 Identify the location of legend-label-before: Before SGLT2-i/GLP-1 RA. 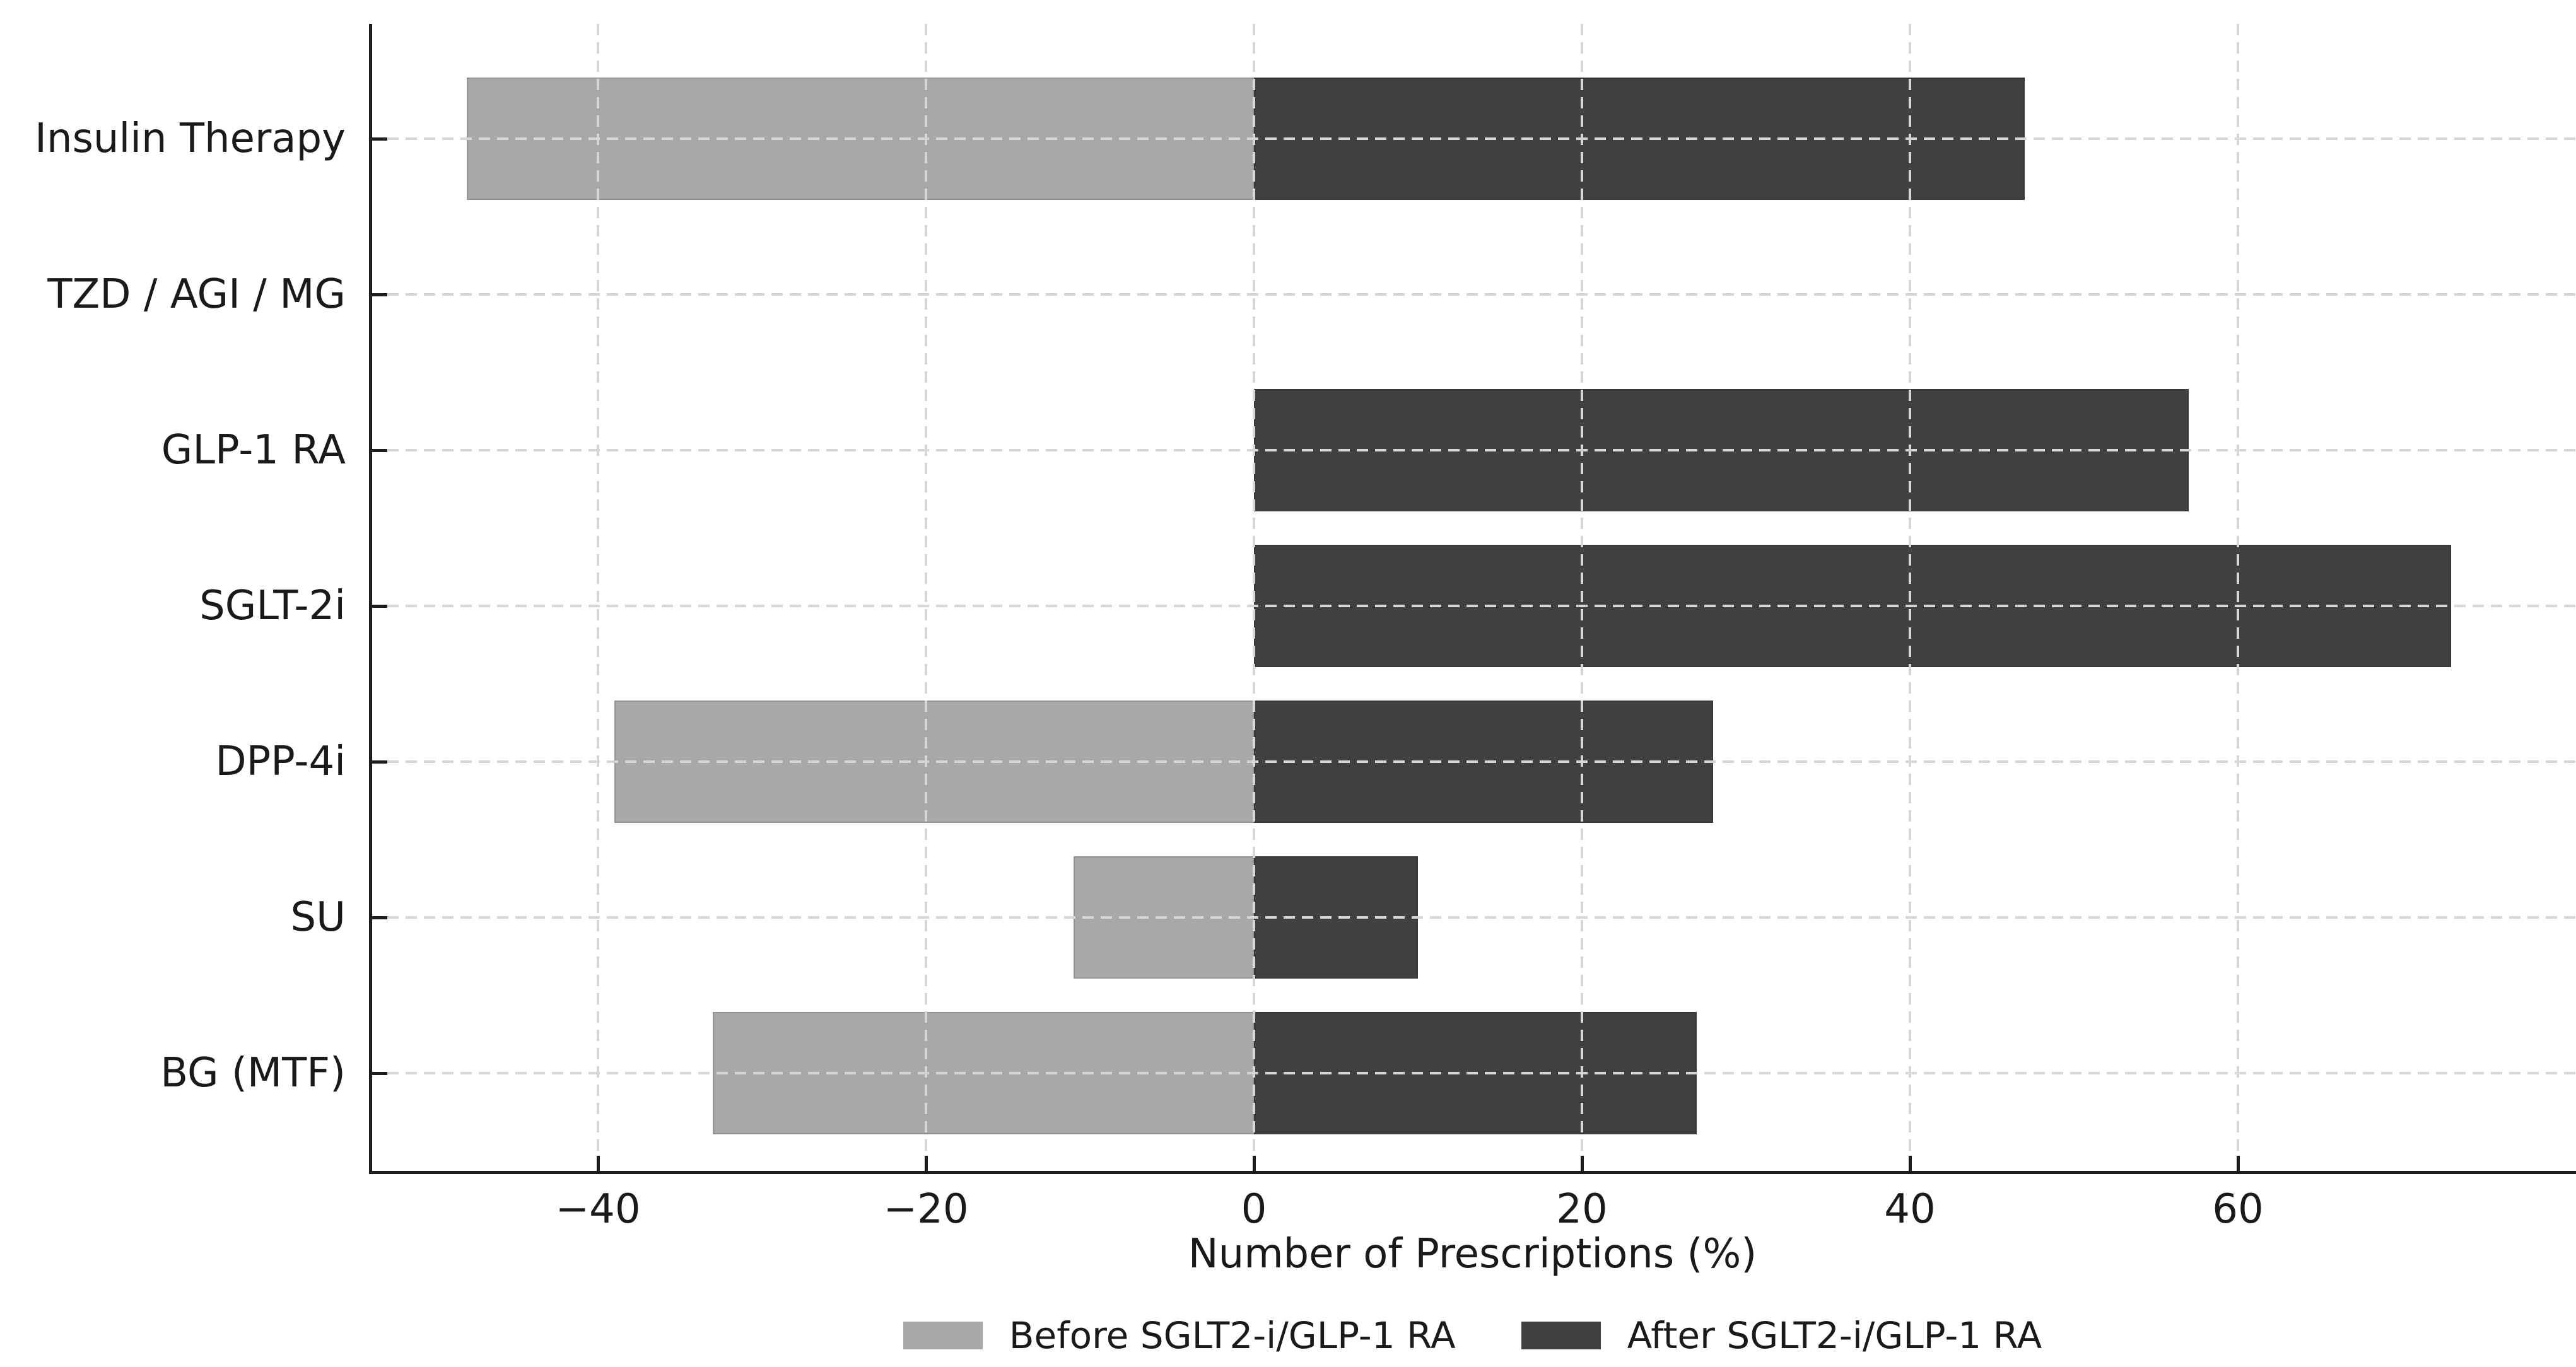
(1232, 1336).